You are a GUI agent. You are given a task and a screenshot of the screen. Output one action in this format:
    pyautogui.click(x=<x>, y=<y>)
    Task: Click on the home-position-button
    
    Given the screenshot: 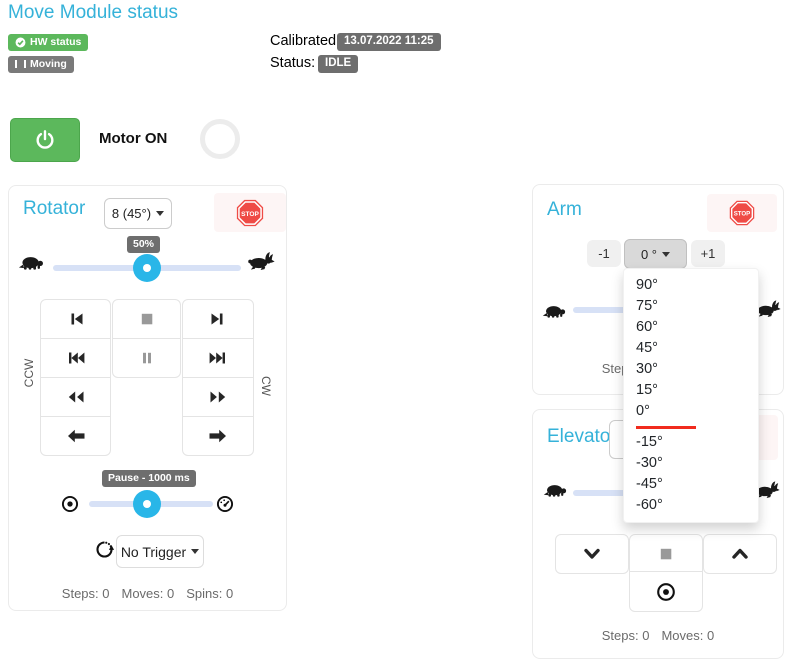 What is the action you would take?
    pyautogui.click(x=666, y=591)
    